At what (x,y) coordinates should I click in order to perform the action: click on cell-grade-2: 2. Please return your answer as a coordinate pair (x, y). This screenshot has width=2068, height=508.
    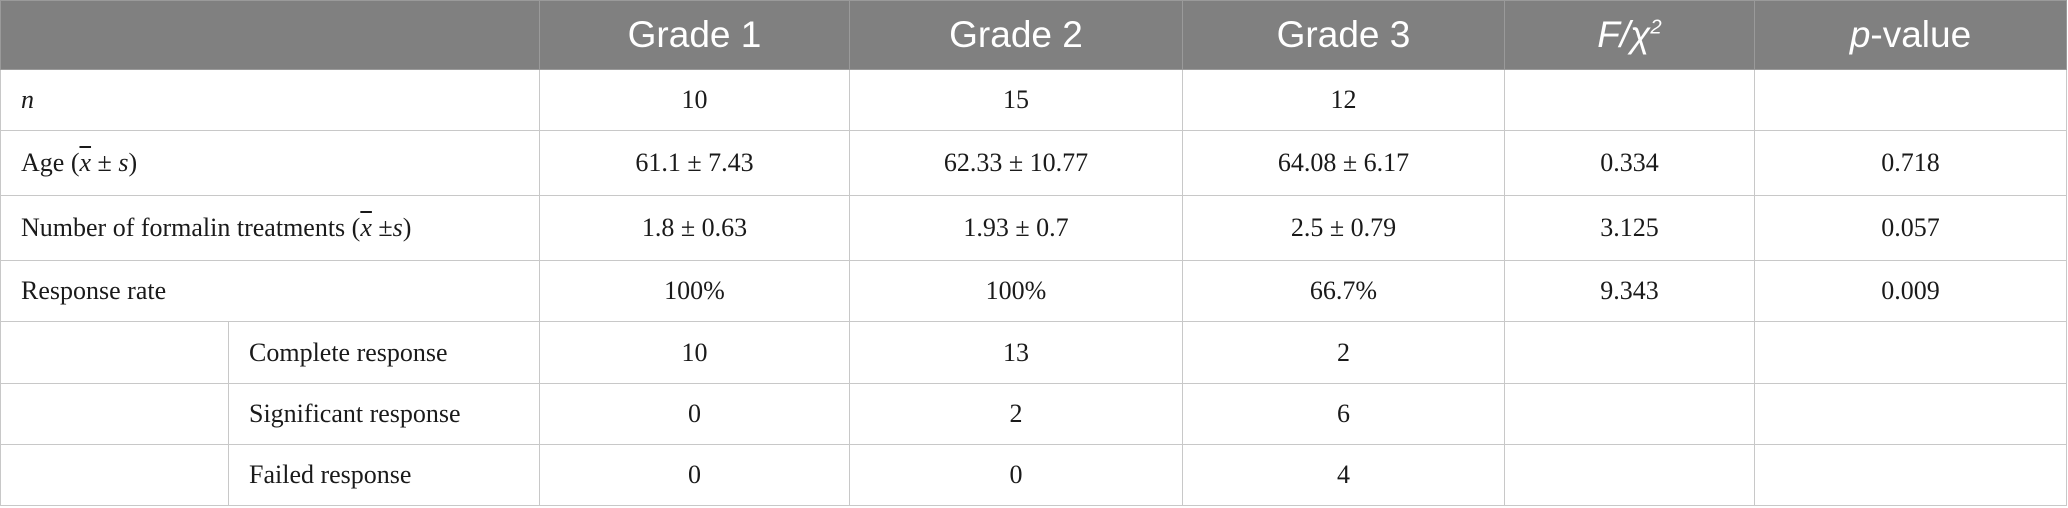
    Looking at the image, I should click on (1016, 414).